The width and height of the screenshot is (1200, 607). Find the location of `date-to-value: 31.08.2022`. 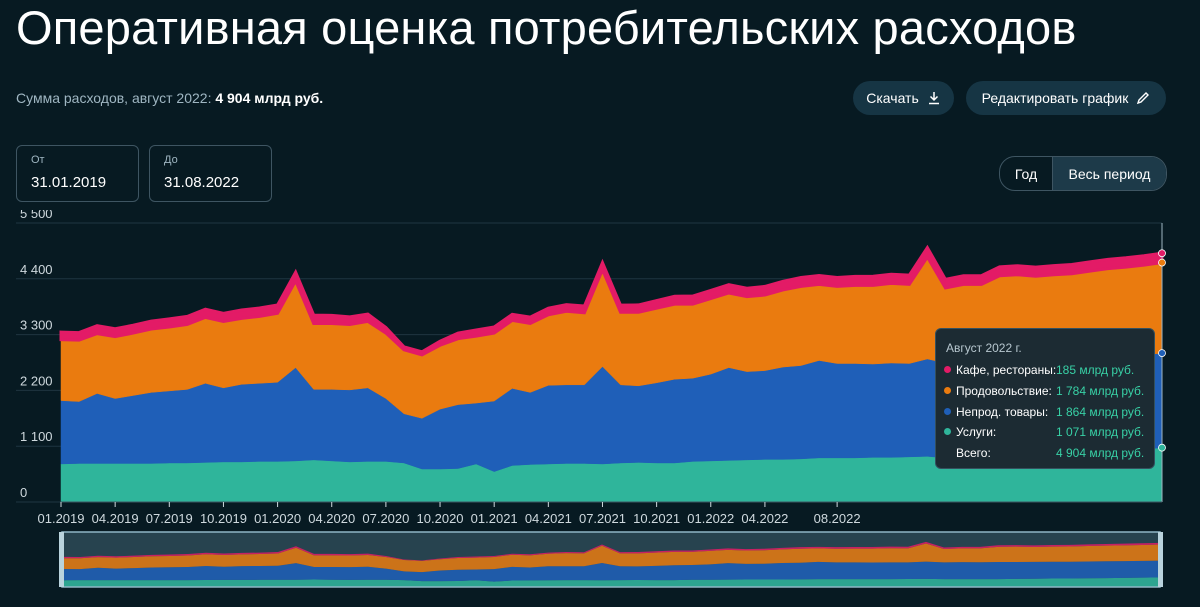

date-to-value: 31.08.2022 is located at coordinates (202, 182).